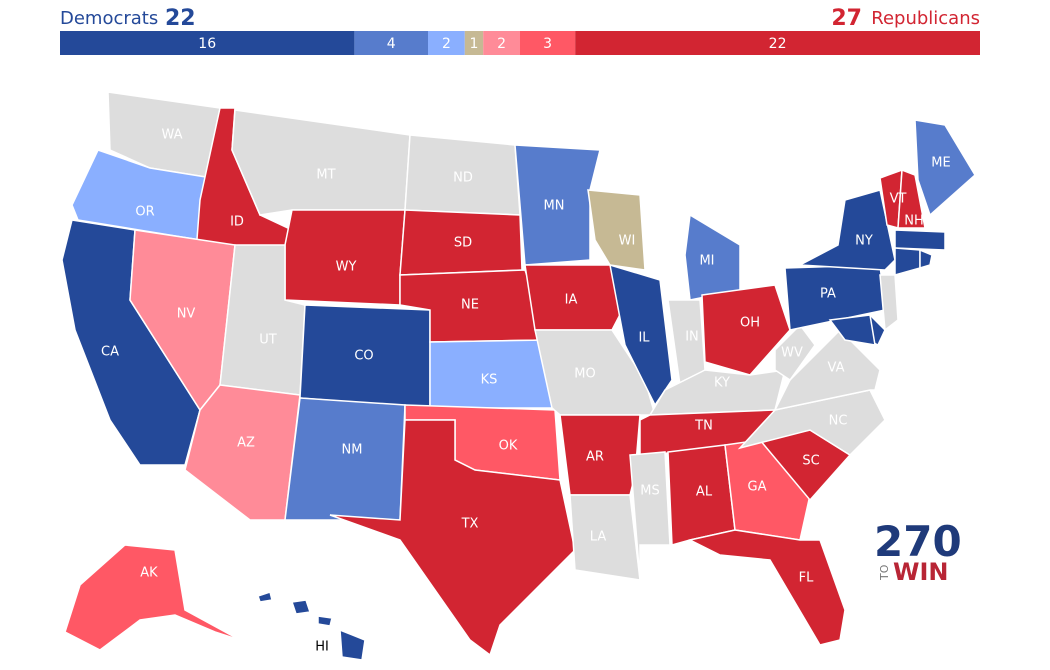  Describe the element at coordinates (810, 461) in the screenshot. I see `state-label: SC` at that location.